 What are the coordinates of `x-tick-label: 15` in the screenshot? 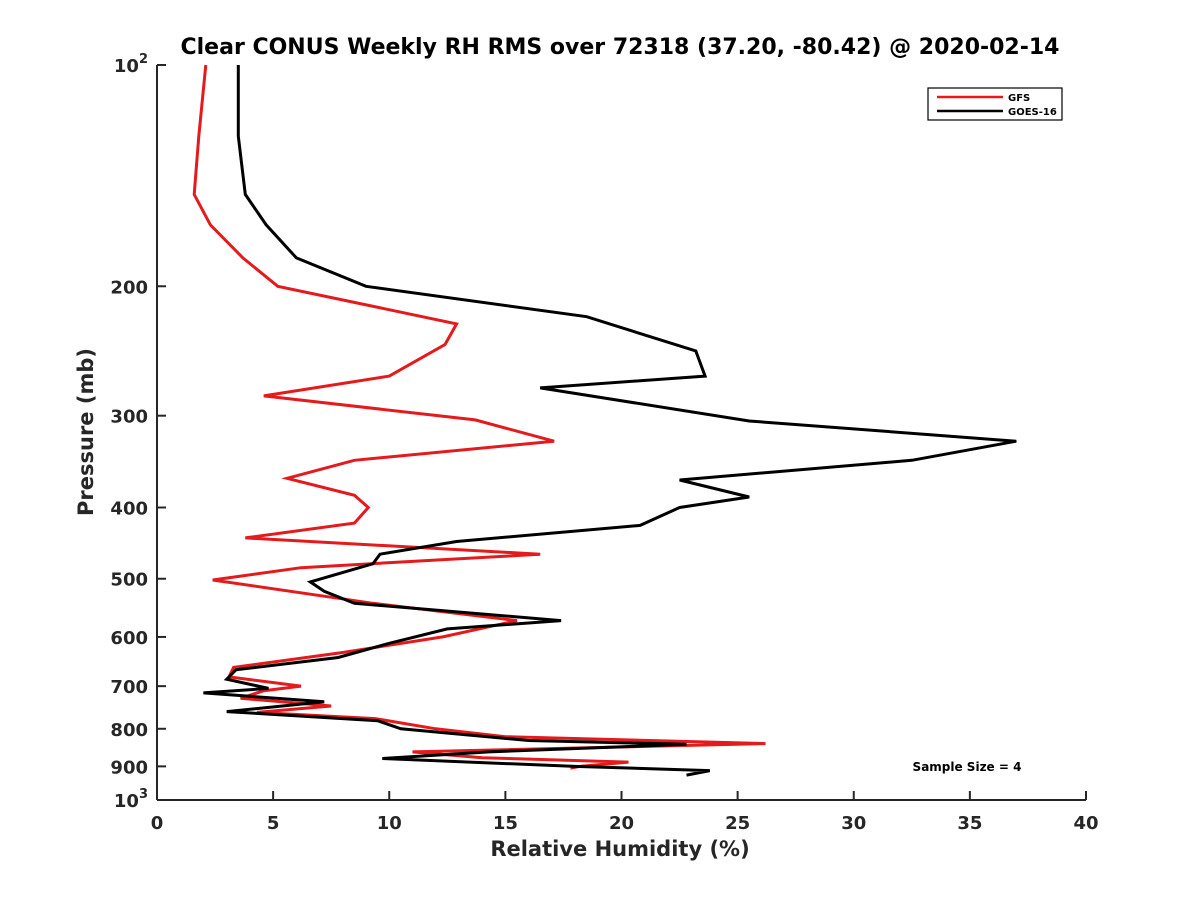 It's located at (505, 823).